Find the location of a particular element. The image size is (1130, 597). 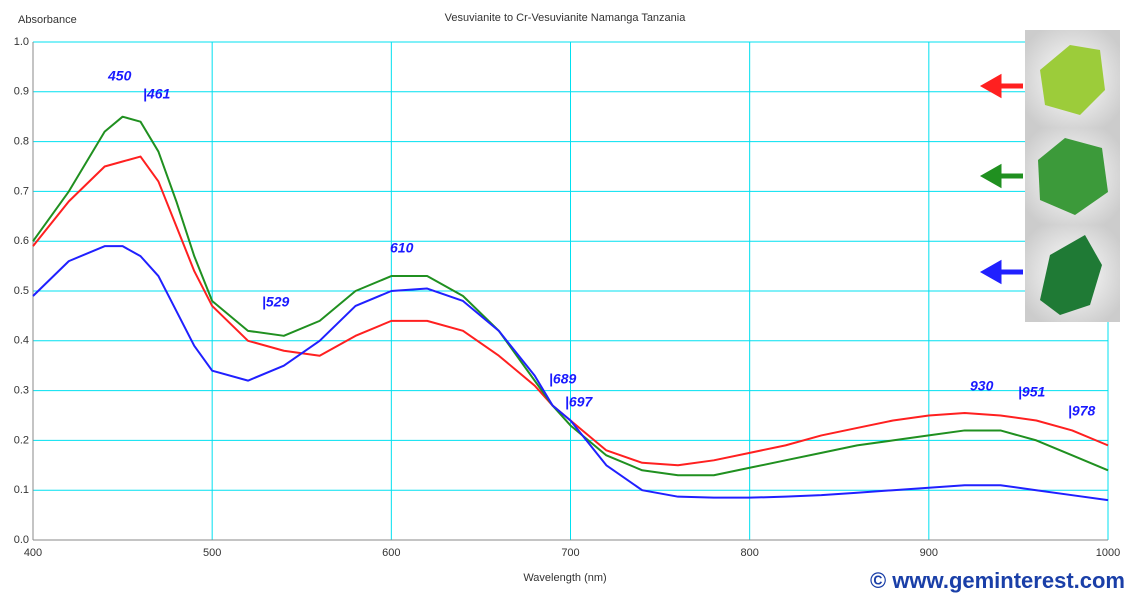

gem-images is located at coordinates (1049, 176).